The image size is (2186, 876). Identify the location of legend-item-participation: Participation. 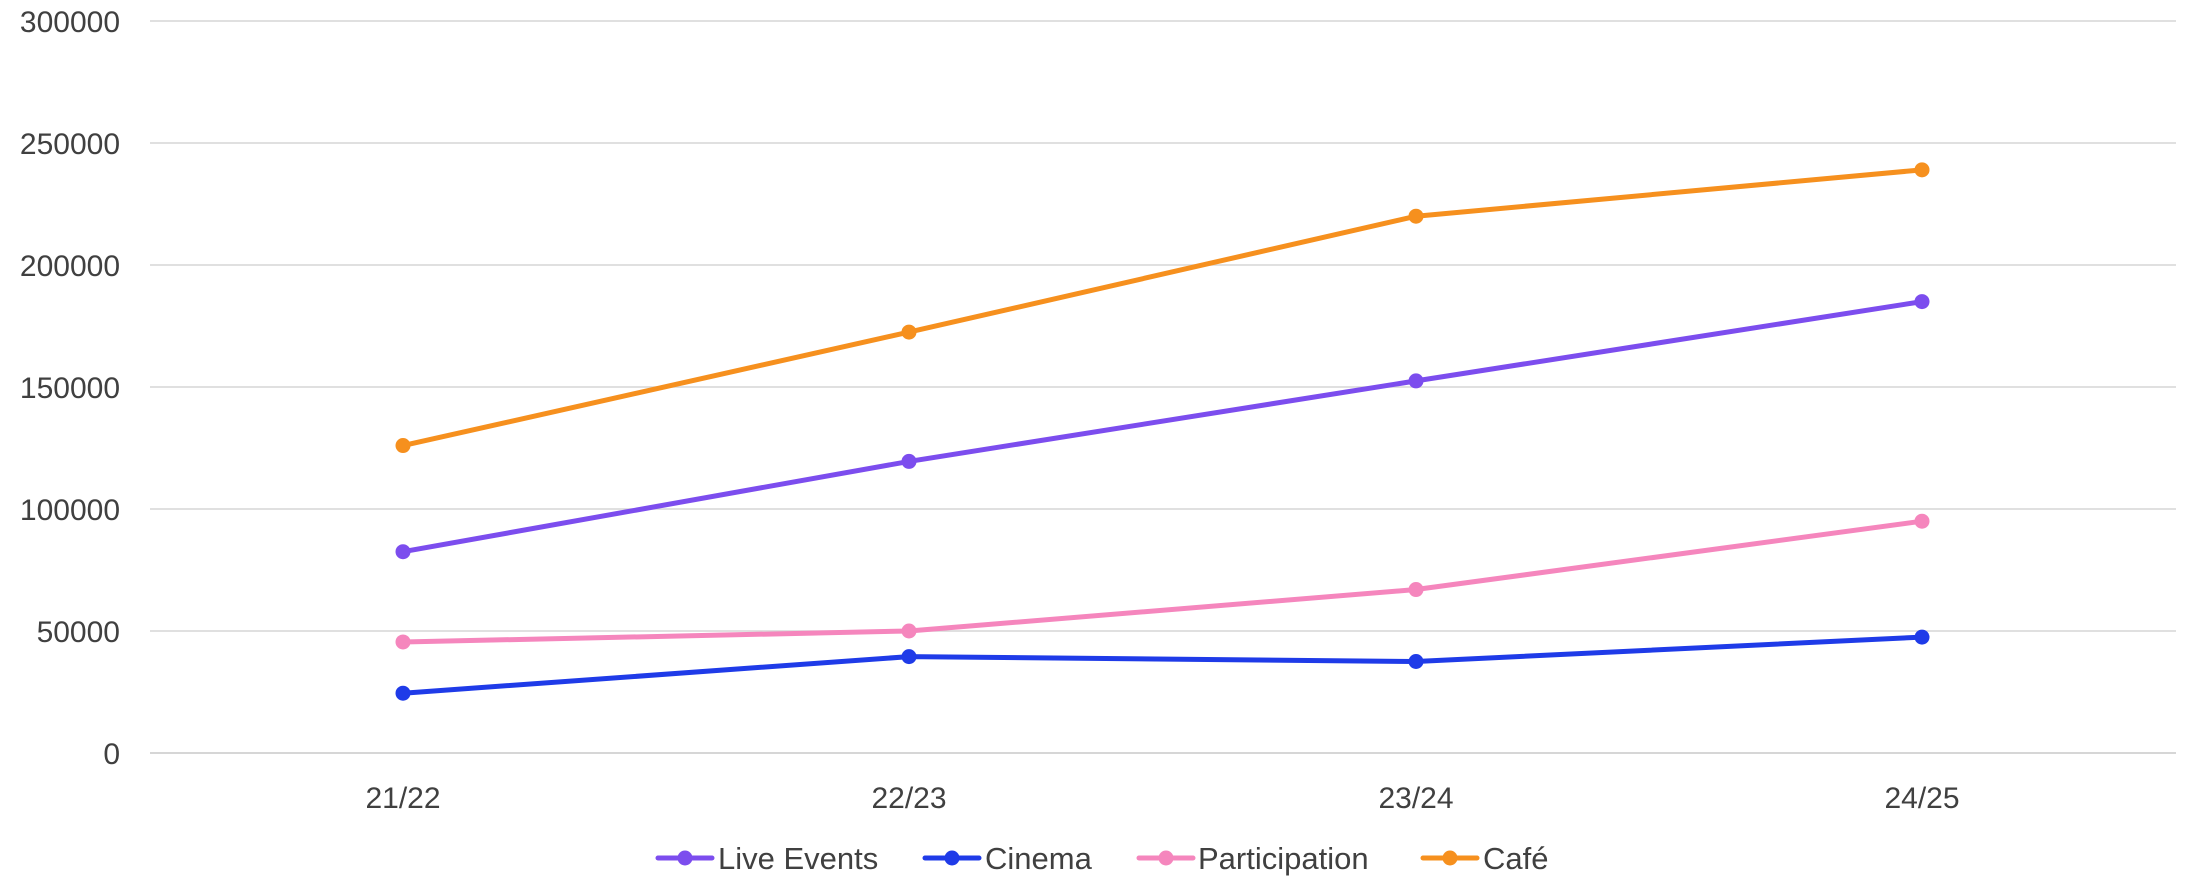
(1252, 858).